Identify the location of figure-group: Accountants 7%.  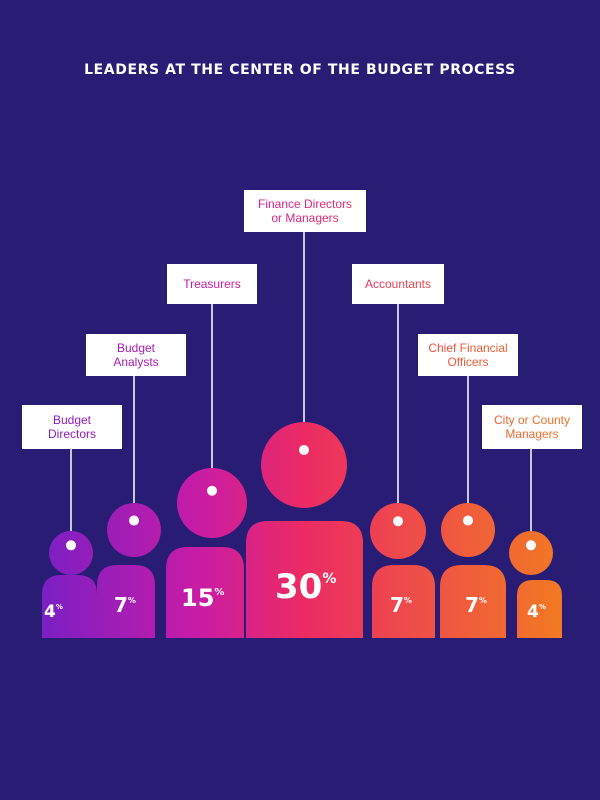
(398, 451).